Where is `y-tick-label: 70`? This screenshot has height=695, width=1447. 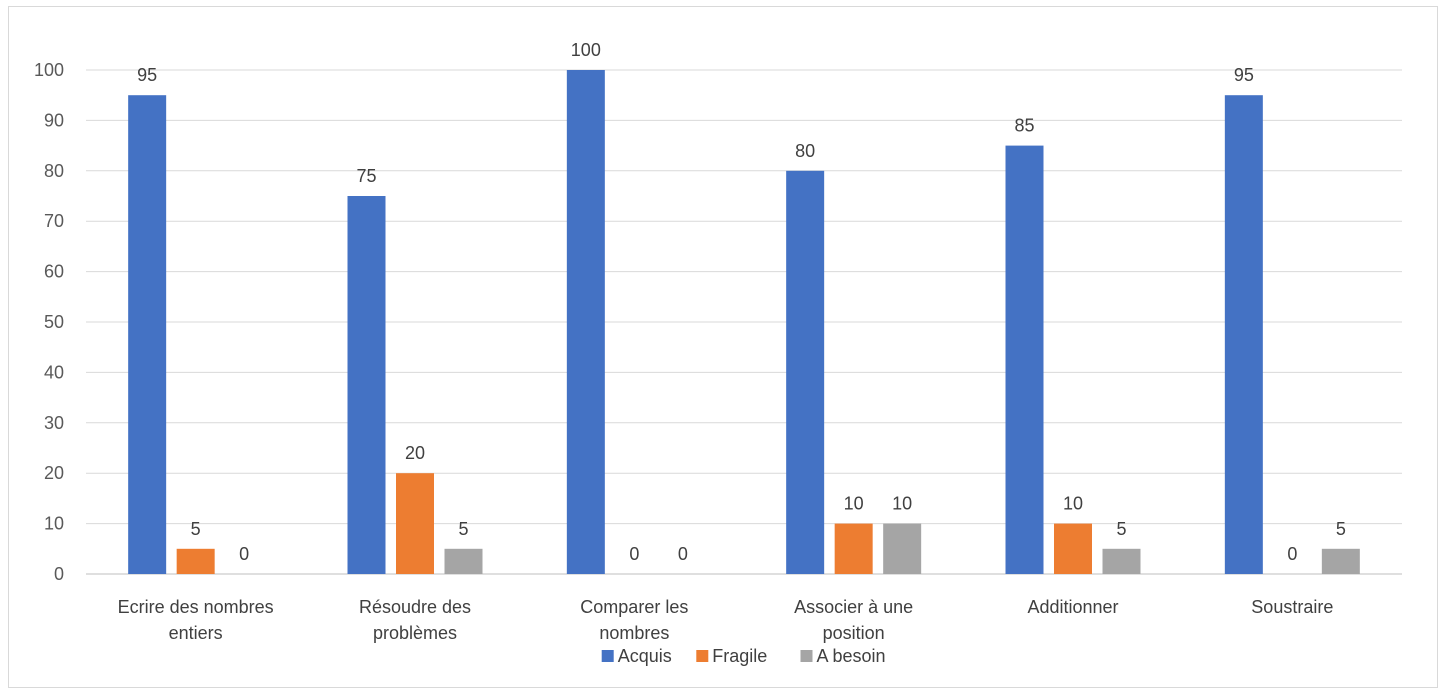
y-tick-label: 70 is located at coordinates (54, 221).